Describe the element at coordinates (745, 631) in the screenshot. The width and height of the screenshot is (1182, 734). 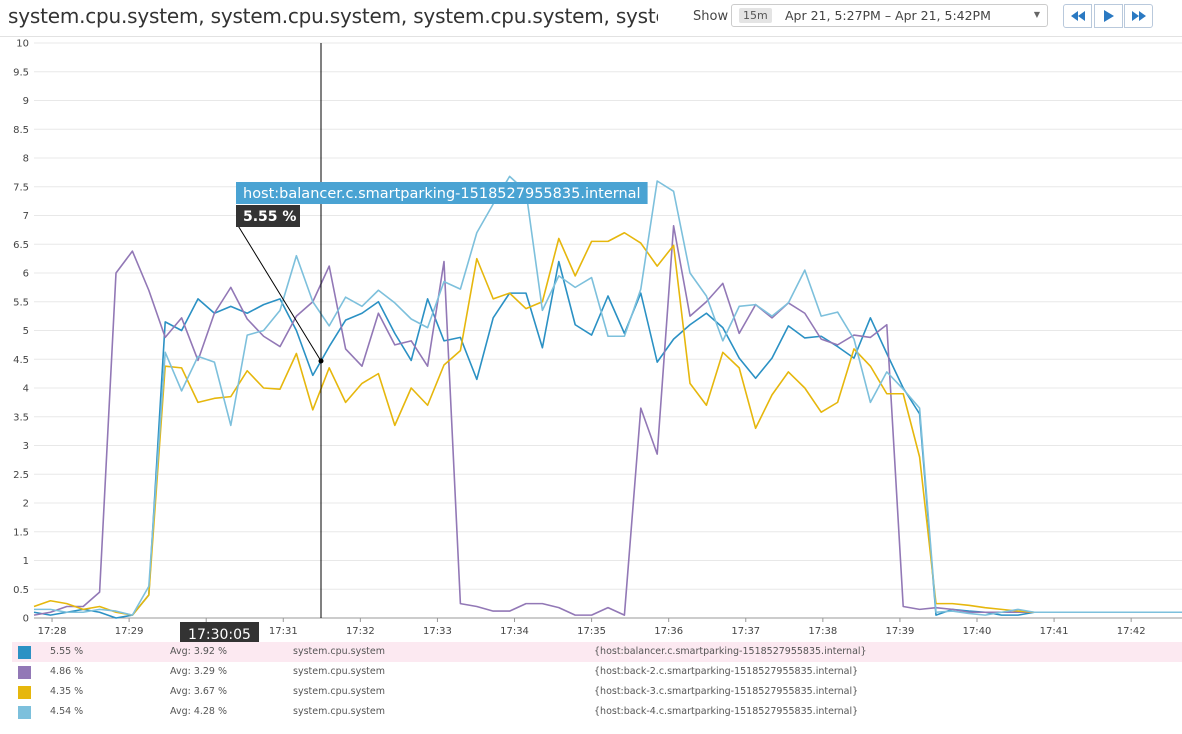
I see `x-tick-label: 17:37` at that location.